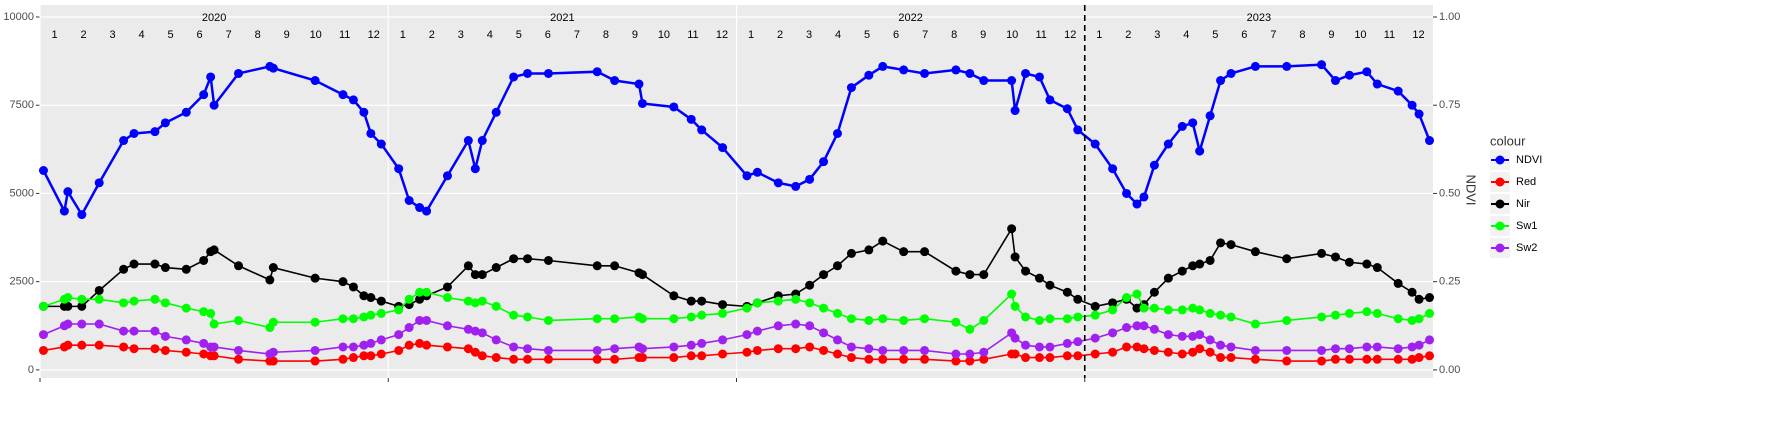 The image size is (1773, 442). Describe the element at coordinates (1526, 248) in the screenshot. I see `legend-label: Sw2` at that location.